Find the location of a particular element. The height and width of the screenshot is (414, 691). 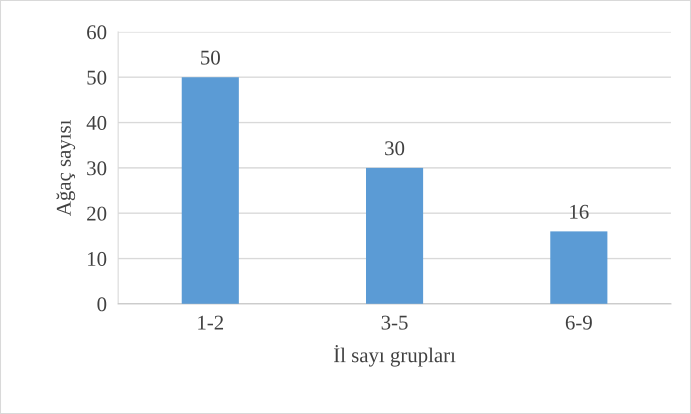

y-tick-label: 0 is located at coordinates (101, 304).